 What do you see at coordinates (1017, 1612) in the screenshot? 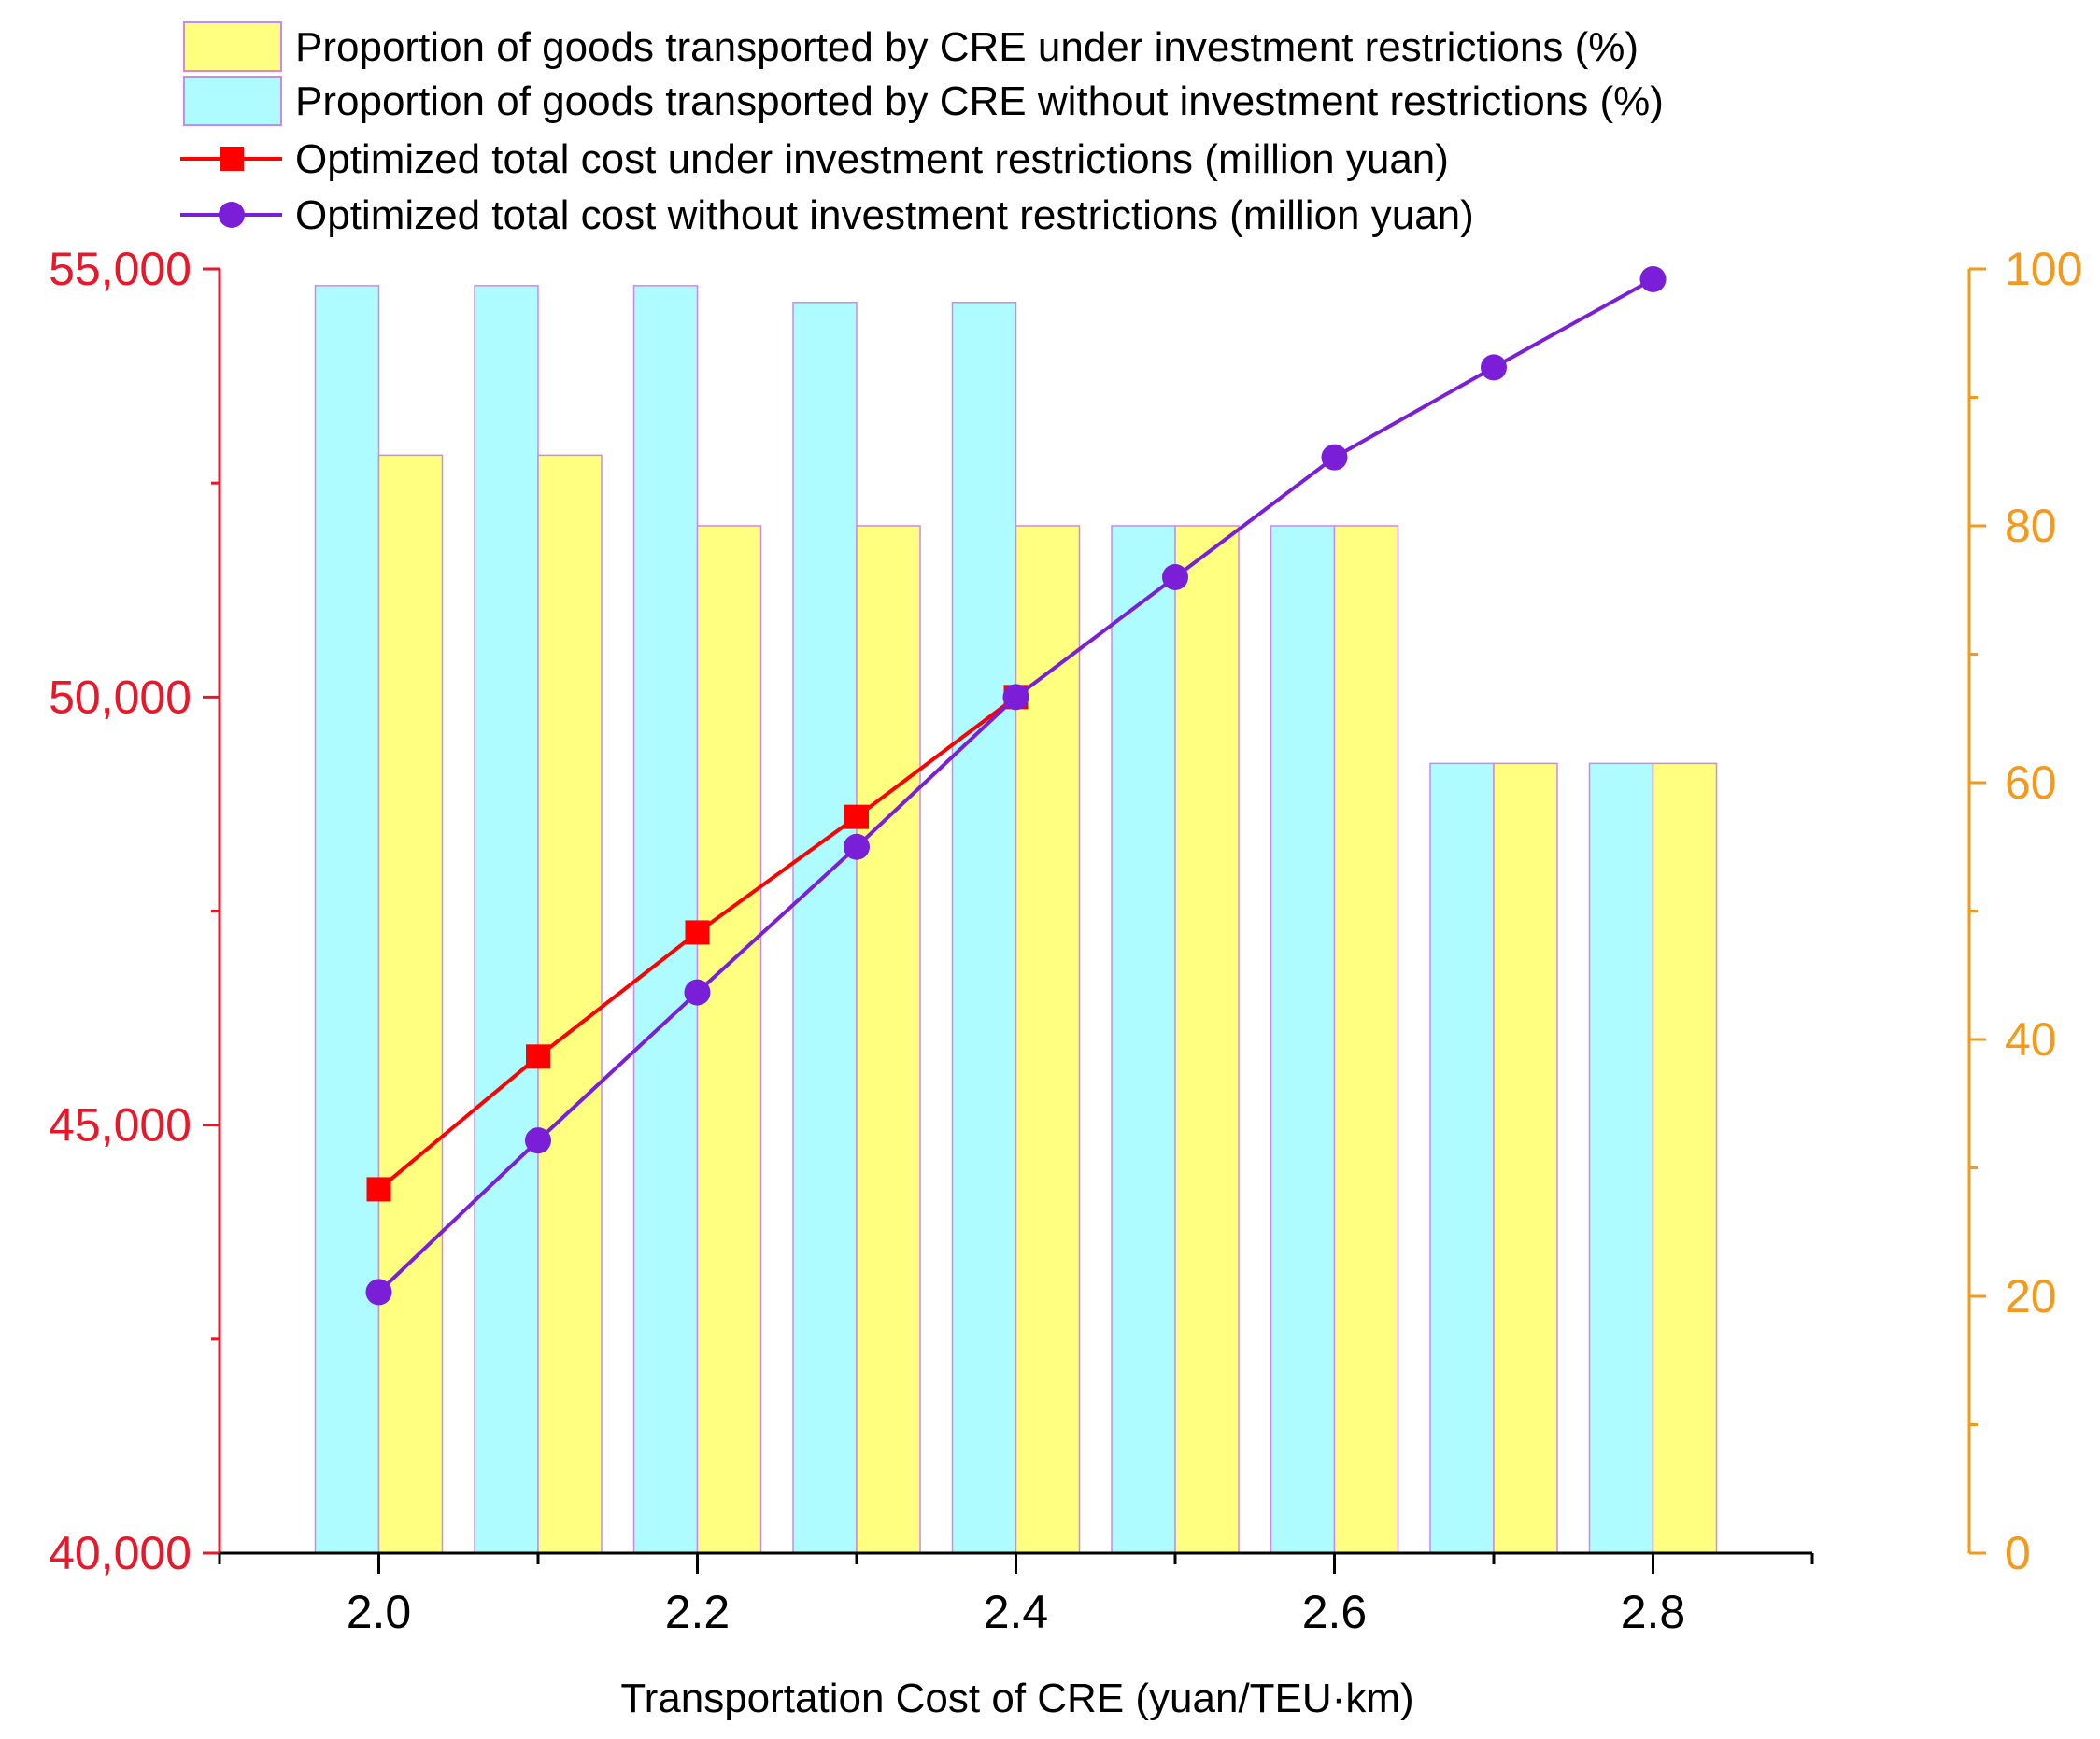
I see `bottom-axis-tick-label: 2.4` at bounding box center [1017, 1612].